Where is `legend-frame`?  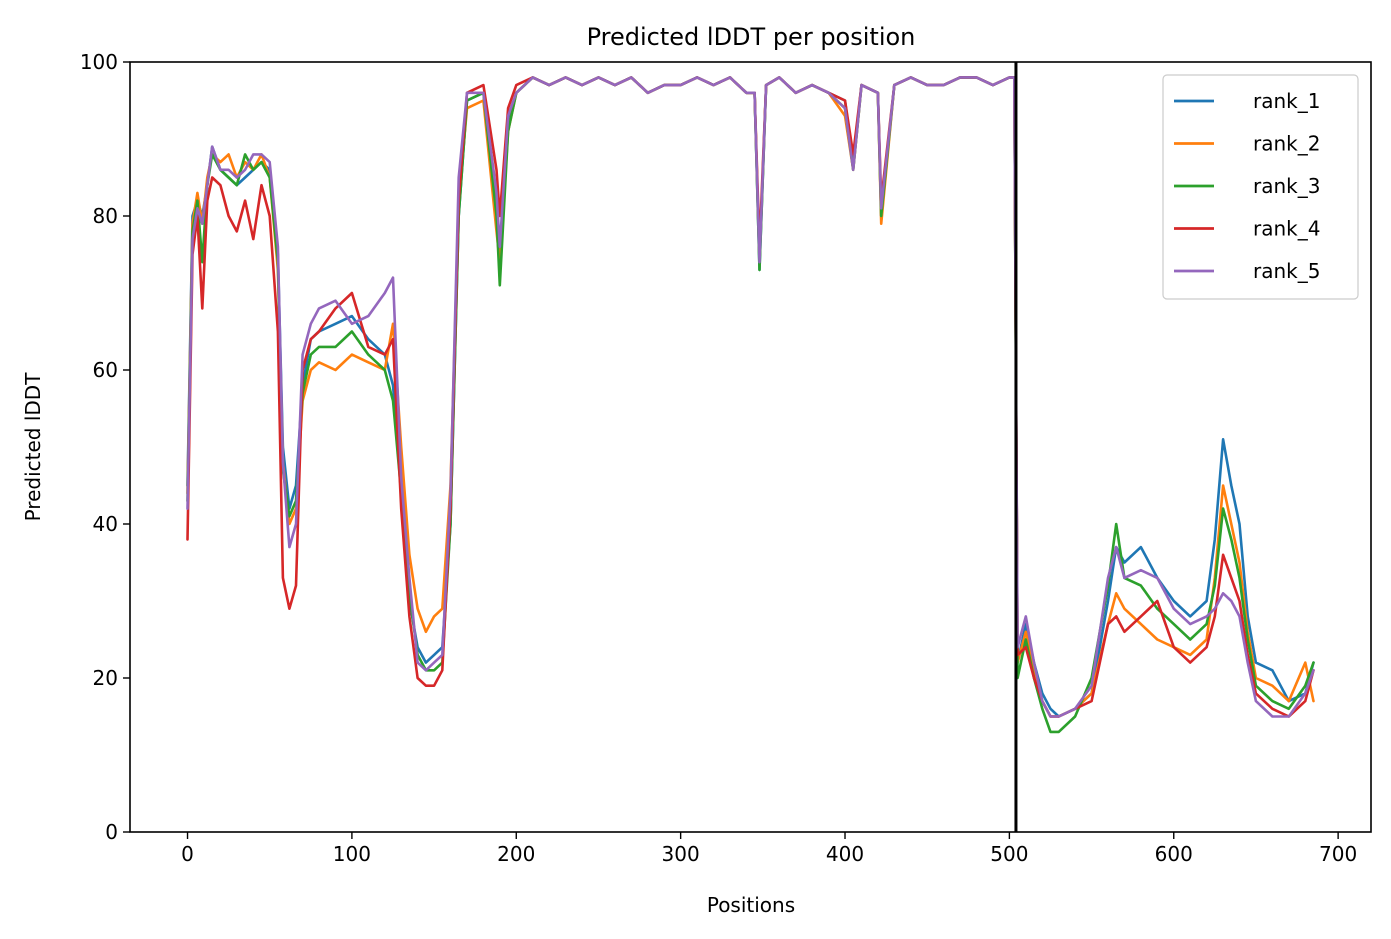 legend-frame is located at coordinates (1260, 187).